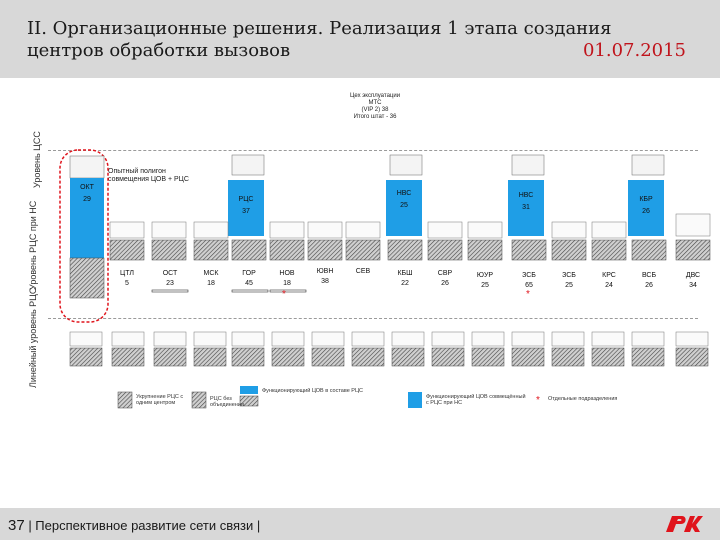  What do you see at coordinates (84, 236) in the screenshot?
I see `highlight-oval` at bounding box center [84, 236].